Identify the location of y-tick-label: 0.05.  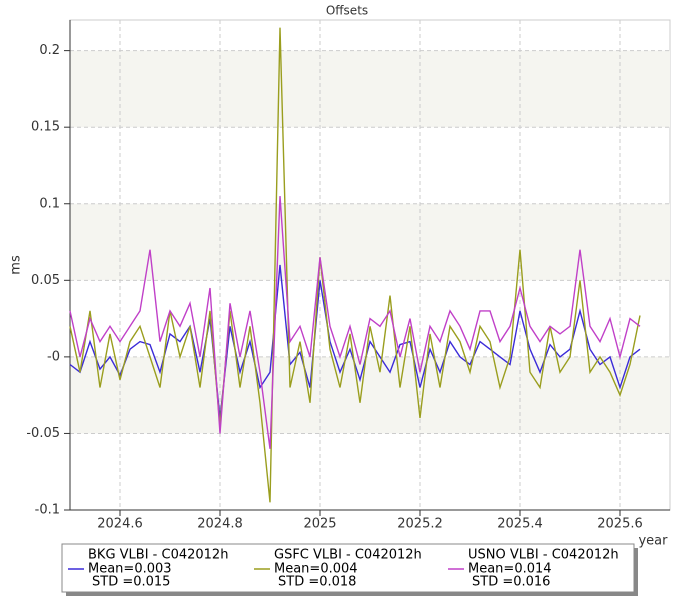
(45, 280).